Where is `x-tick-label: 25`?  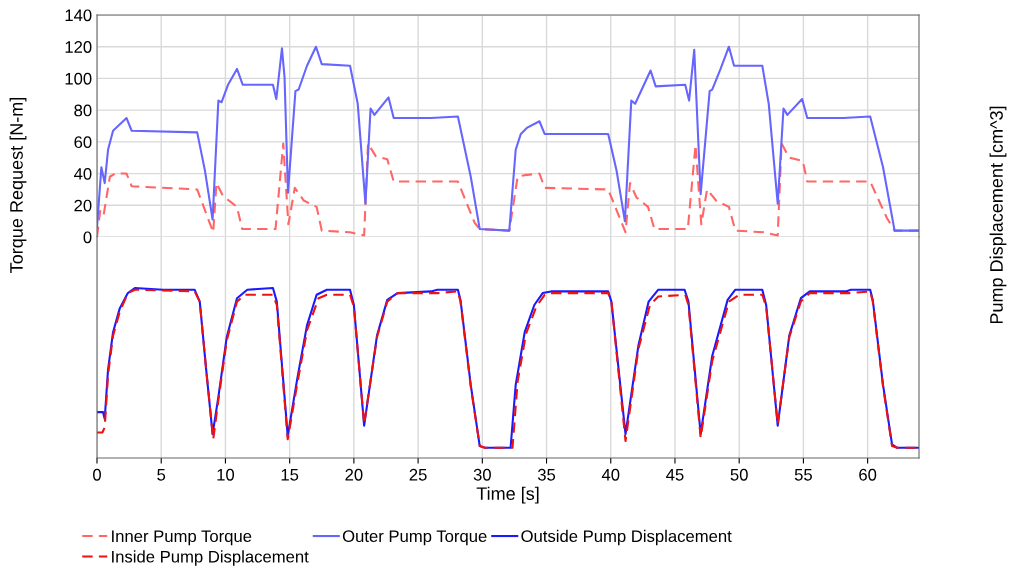
x-tick-label: 25 is located at coordinates (418, 474).